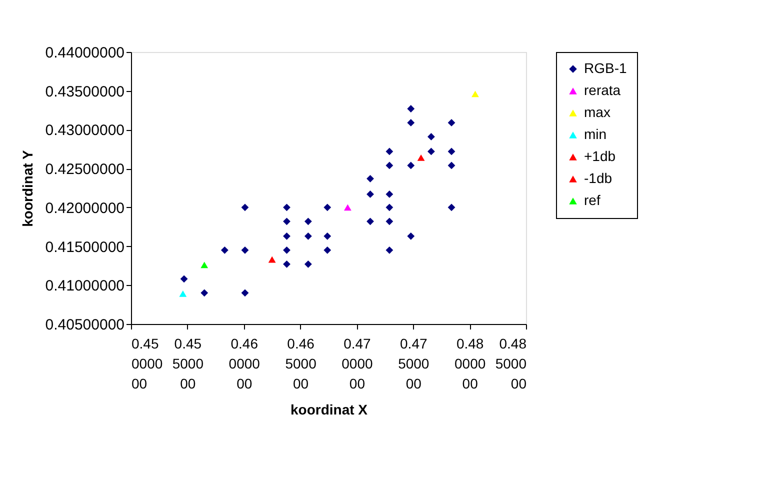 This screenshot has height=493, width=768. I want to click on x-tick-label: 0.46500000, so click(301, 364).